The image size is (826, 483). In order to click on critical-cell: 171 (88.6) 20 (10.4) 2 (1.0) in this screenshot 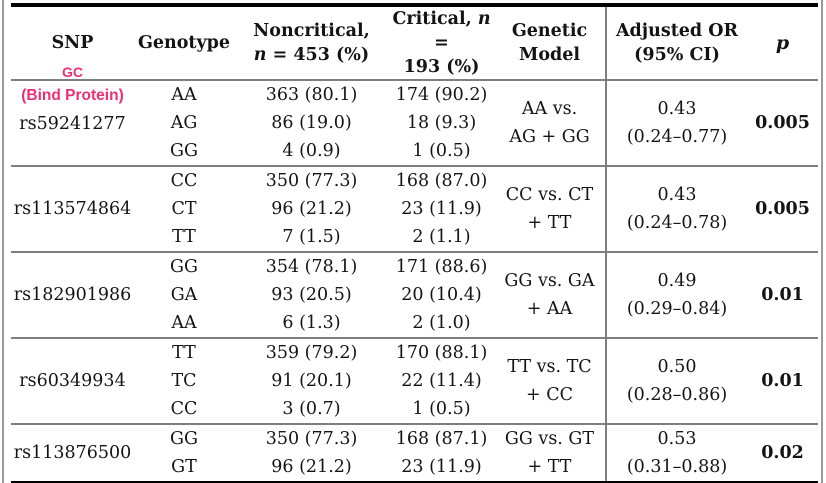, I will do `click(441, 295)`.